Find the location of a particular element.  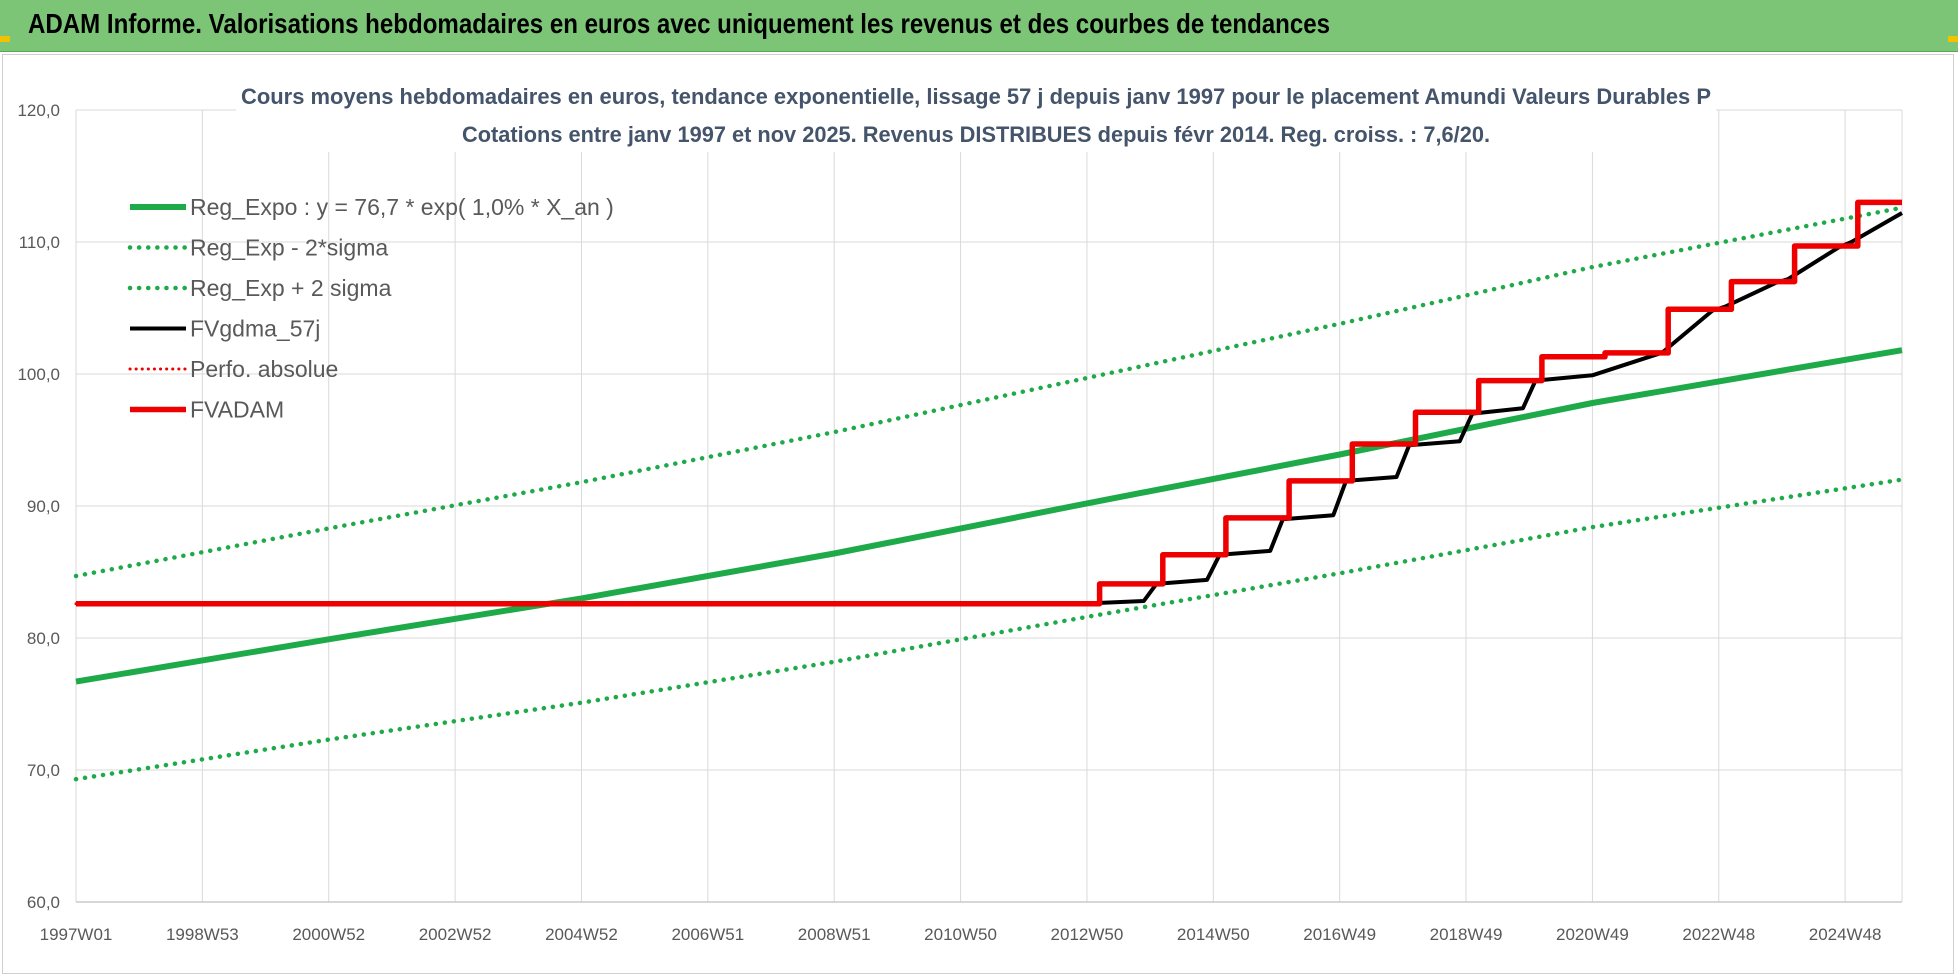

y-tick-label: 90,0 is located at coordinates (43, 506).